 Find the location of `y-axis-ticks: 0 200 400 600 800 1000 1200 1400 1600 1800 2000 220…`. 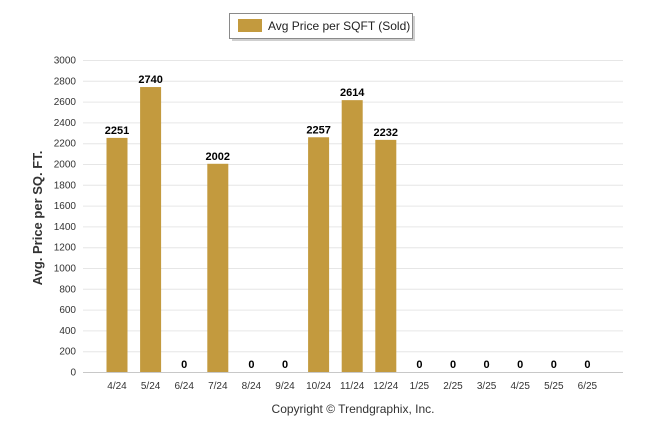

y-axis-ticks: 0 200 400 600 800 1000 1200 1400 1600 1800 2000 220… is located at coordinates (65, 217).